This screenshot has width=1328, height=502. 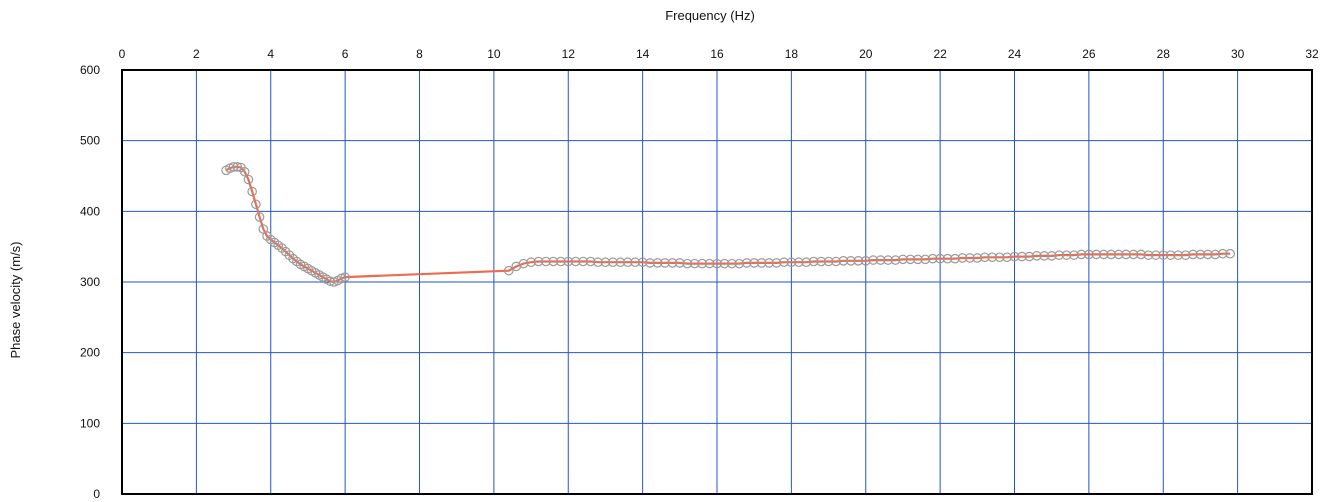 What do you see at coordinates (419, 54) in the screenshot?
I see `x-tick-label: 8` at bounding box center [419, 54].